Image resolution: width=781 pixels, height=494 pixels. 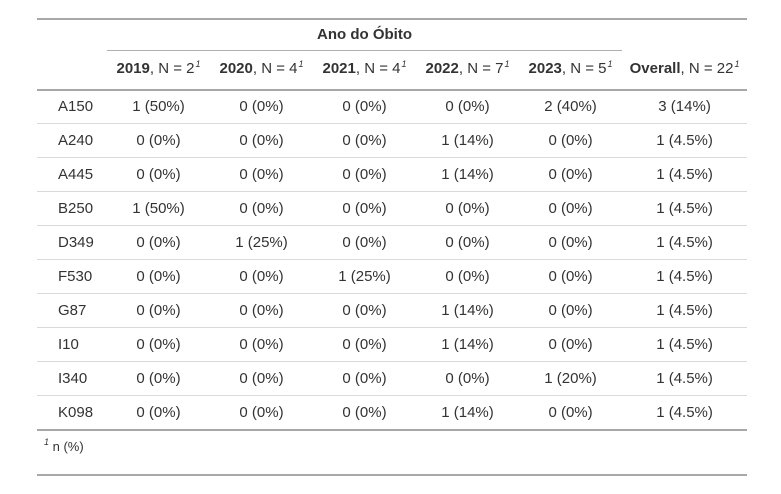 What do you see at coordinates (339, 69) in the screenshot?
I see `column-header-year: 2021` at bounding box center [339, 69].